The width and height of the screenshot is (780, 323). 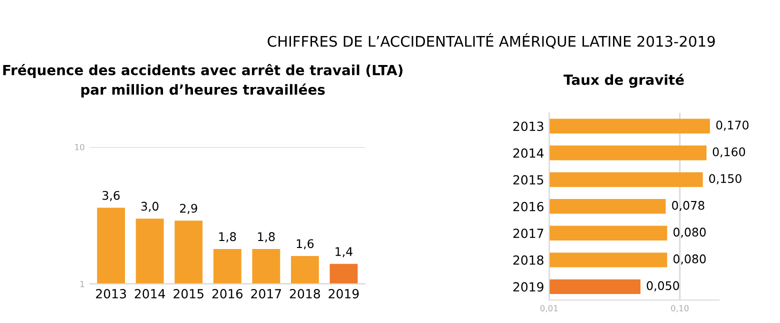 What do you see at coordinates (305, 244) in the screenshot?
I see `data-label: 1,6` at bounding box center [305, 244].